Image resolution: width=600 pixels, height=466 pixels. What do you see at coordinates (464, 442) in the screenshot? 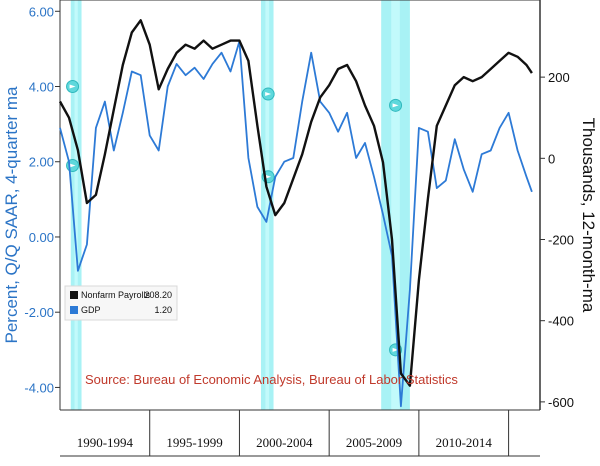
I see `period-label-4: 2010-2014` at bounding box center [464, 442].